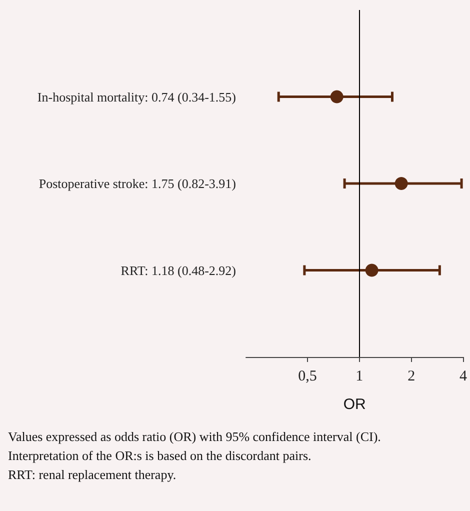 Image resolution: width=470 pixels, height=511 pixels. Describe the element at coordinates (178, 270) in the screenshot. I see `y-tick-label: RRT: 1.18 (0.48-2.92)` at that location.